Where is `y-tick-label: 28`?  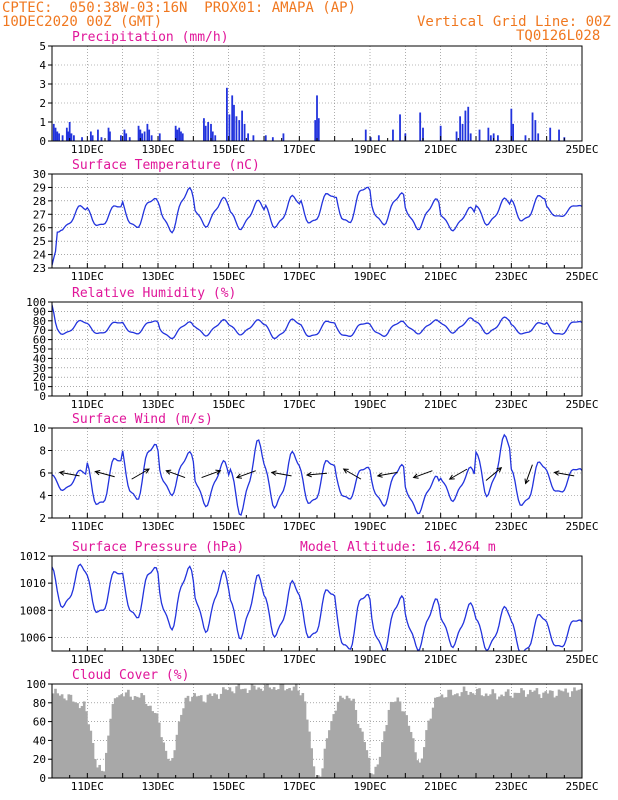
y-tick-label: 28 is located at coordinates (39, 201).